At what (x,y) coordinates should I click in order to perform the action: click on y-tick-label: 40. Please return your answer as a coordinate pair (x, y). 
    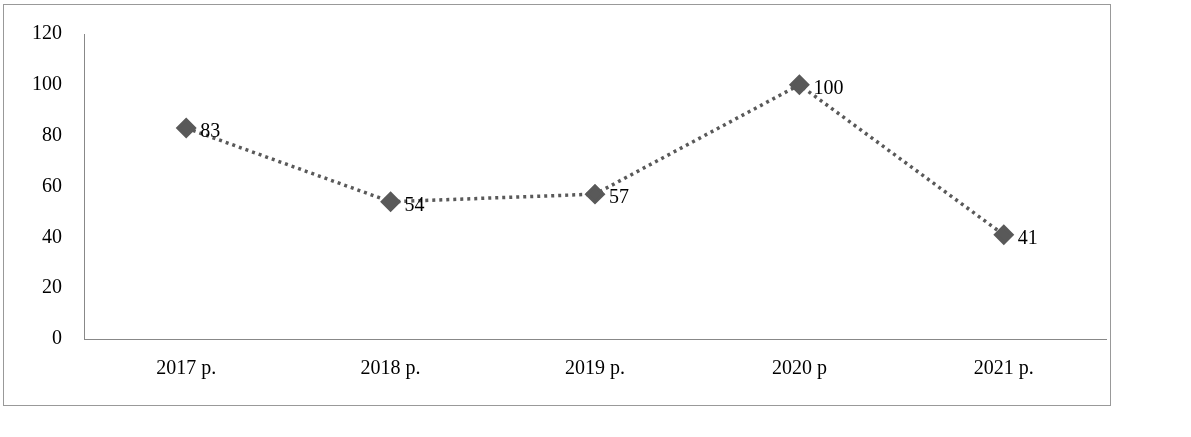
    Looking at the image, I should click on (52, 235).